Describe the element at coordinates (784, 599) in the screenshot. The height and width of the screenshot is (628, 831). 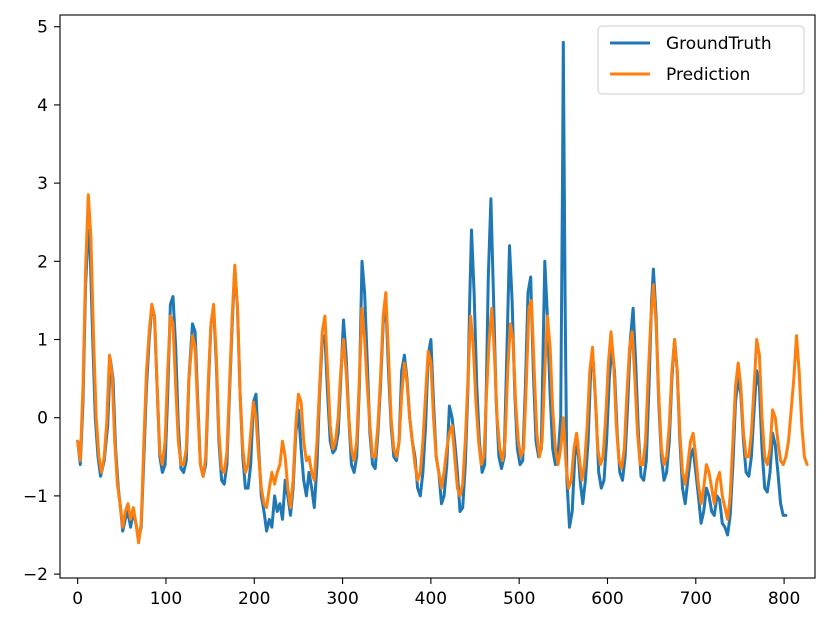
I see `x-tick-label: 800` at that location.